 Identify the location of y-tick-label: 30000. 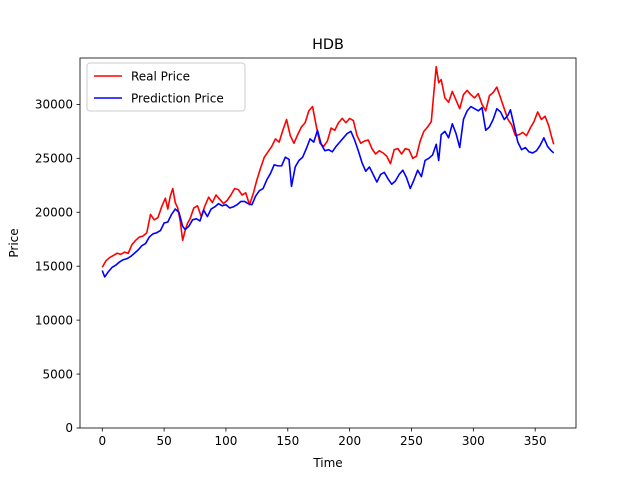
(54, 105).